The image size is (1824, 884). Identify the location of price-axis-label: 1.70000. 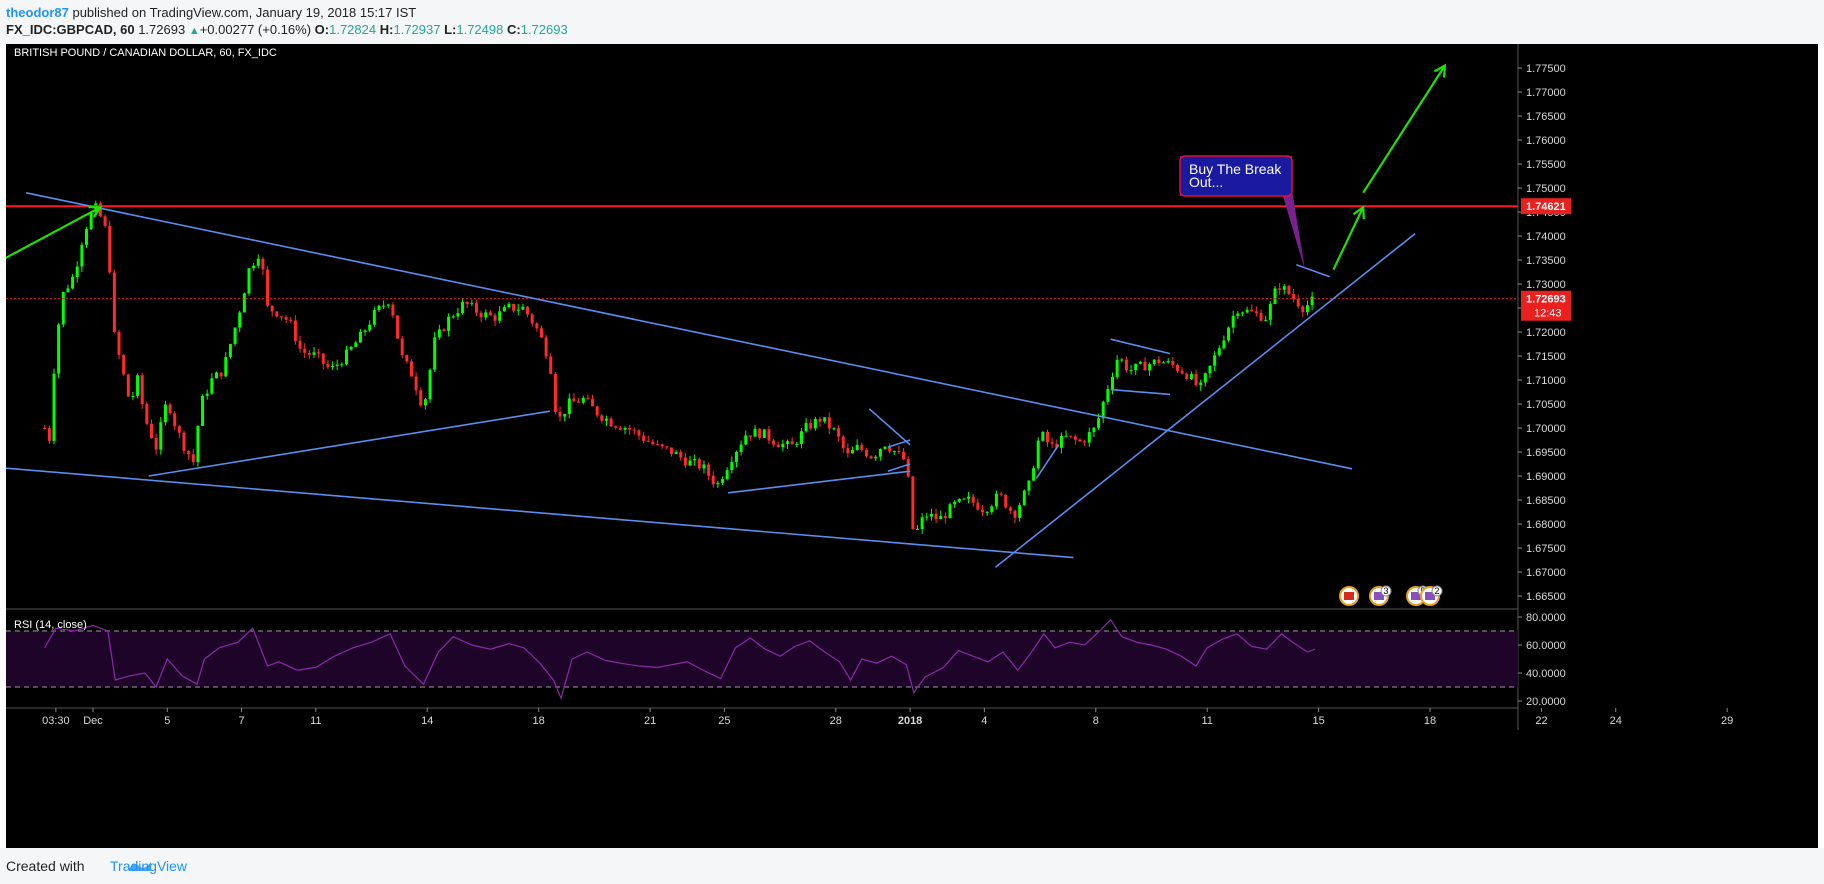
(1546, 429).